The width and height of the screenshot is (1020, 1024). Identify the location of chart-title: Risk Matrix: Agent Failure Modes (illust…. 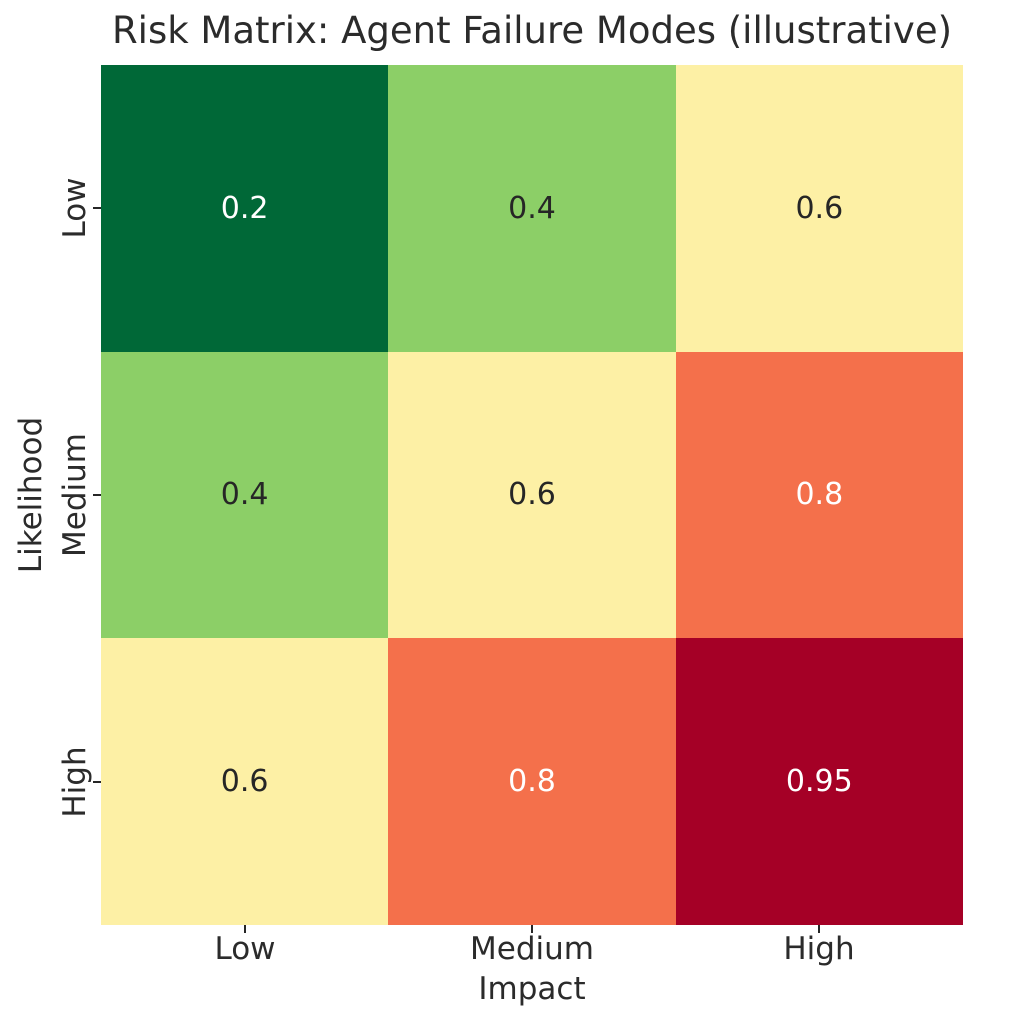
(532, 30).